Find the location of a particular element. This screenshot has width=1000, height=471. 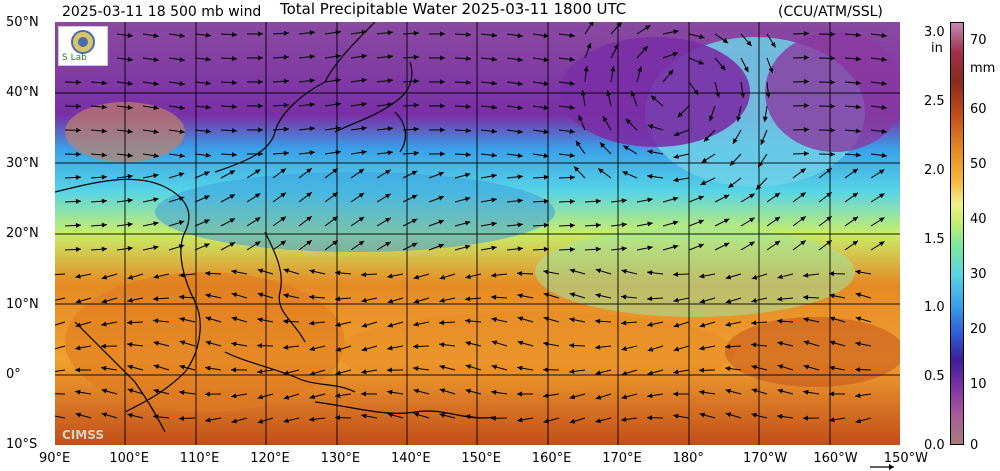

mm-tick: 60 is located at coordinates (978, 110).